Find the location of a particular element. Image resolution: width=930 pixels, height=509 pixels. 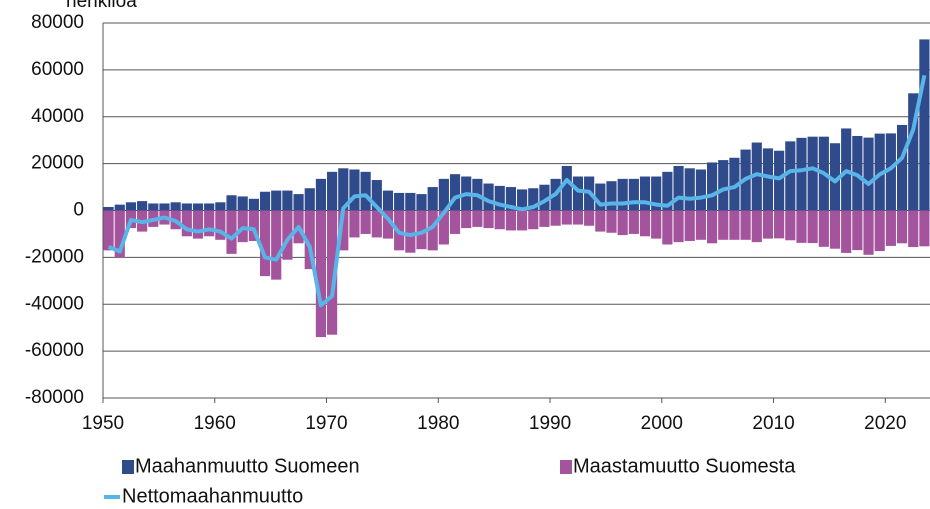

x-tick-label: 1980 is located at coordinates (438, 423).